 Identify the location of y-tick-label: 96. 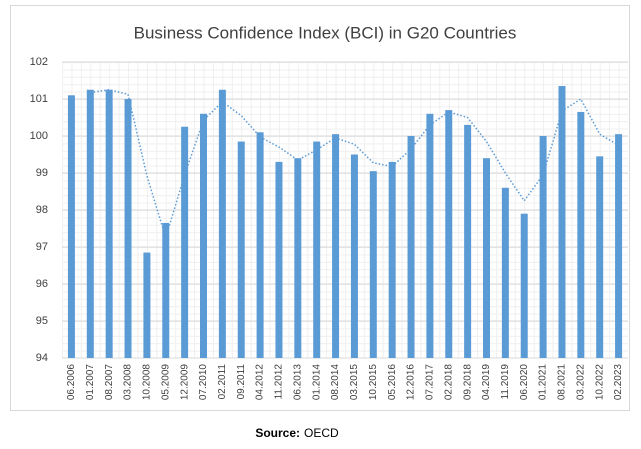
(42, 284).